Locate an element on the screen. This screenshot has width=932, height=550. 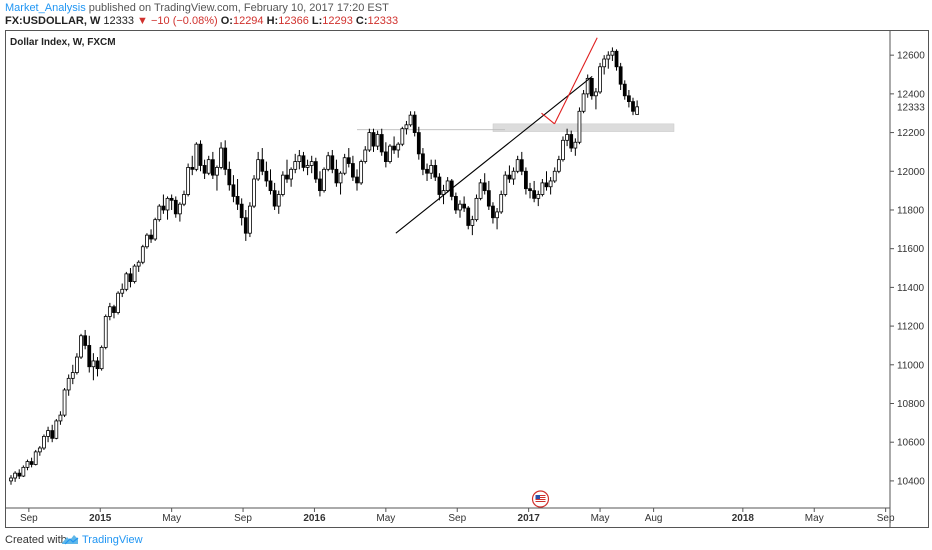
y-tick-label: 11600 is located at coordinates (911, 249).